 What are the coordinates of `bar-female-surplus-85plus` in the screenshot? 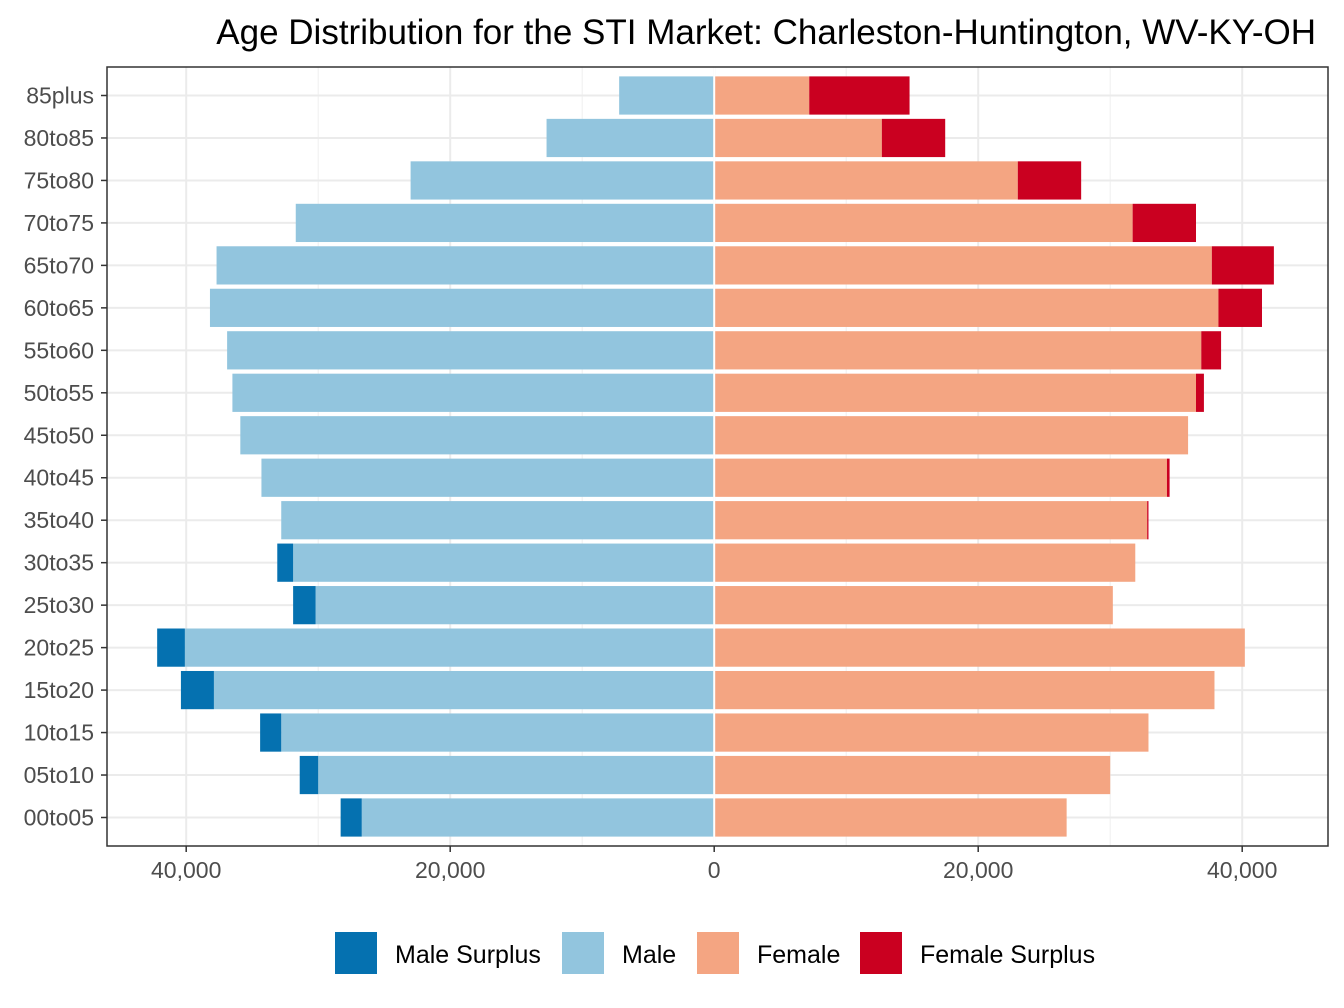 It's located at (859, 95).